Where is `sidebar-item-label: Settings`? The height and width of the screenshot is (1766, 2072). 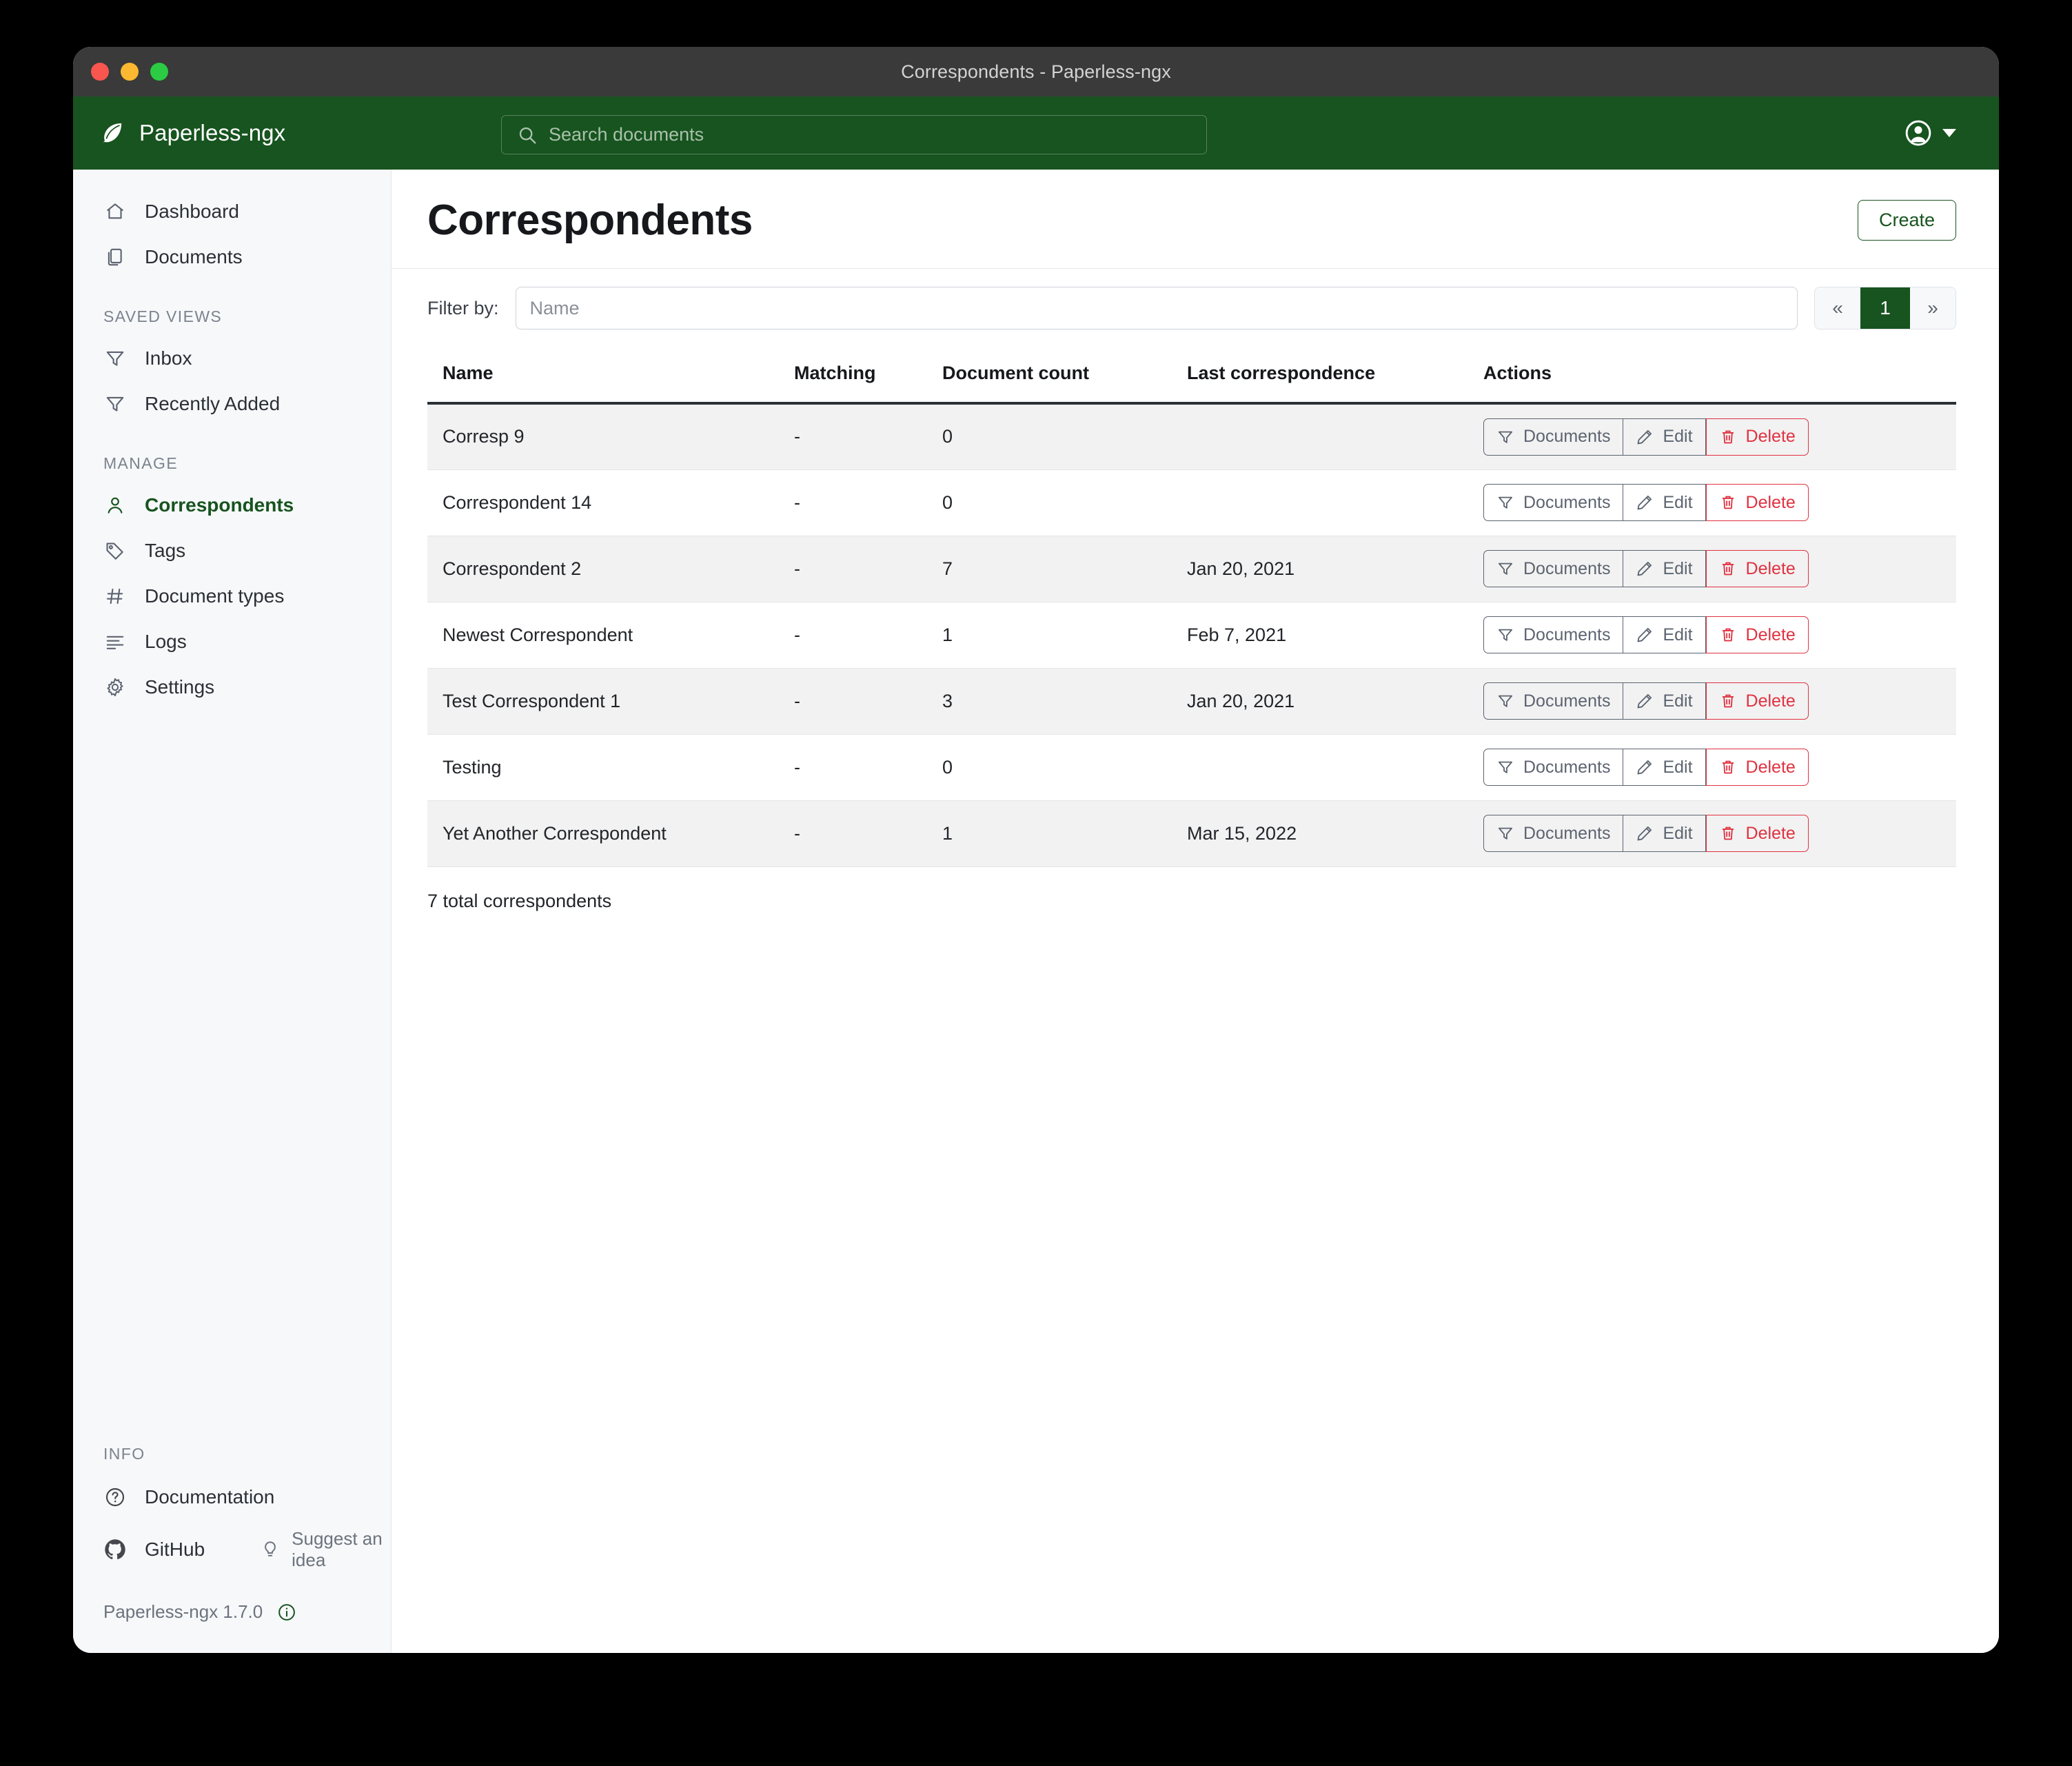 sidebar-item-label: Settings is located at coordinates (180, 687).